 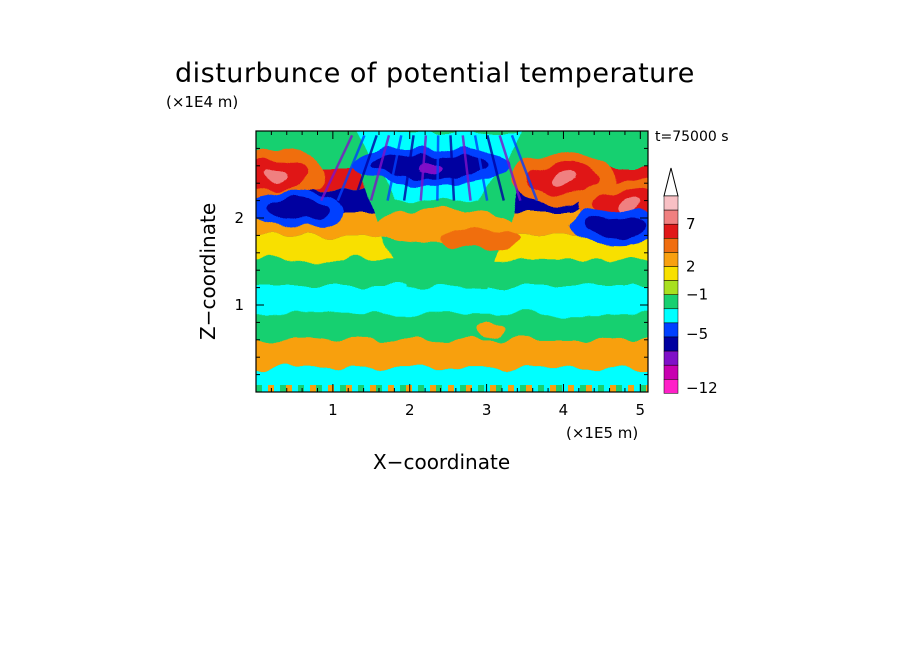 I want to click on y-axis-unit: (×1E4 m), so click(x=202, y=102).